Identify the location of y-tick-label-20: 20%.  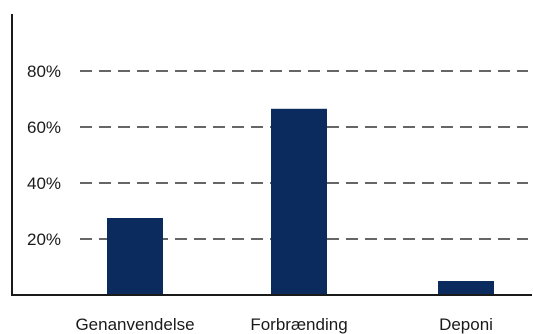
(44, 239).